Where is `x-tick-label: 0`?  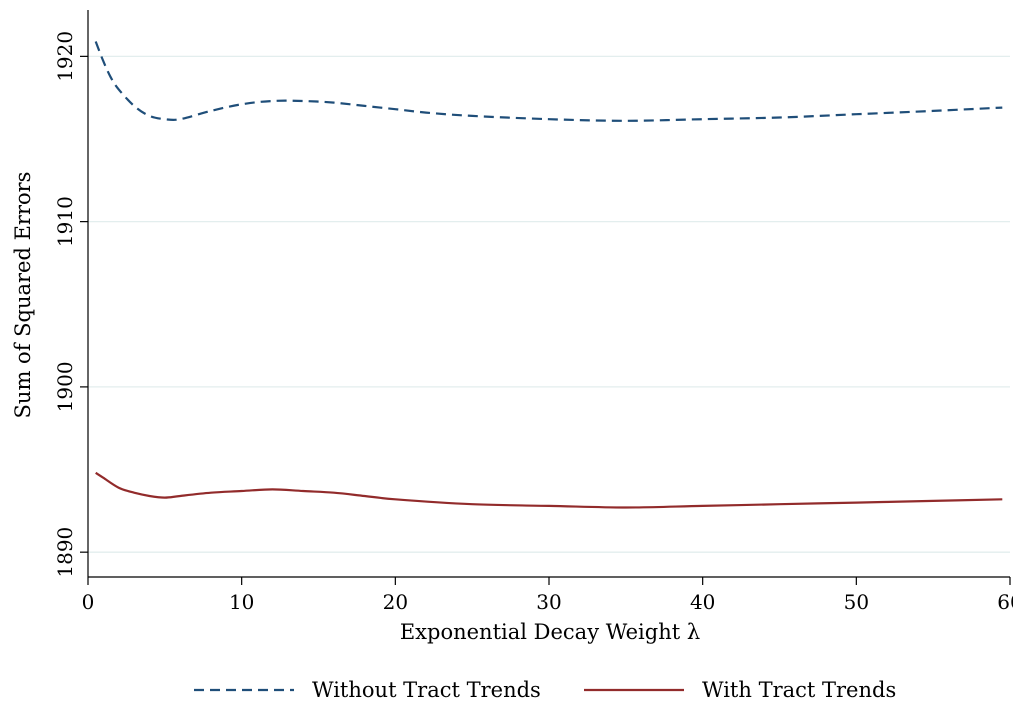 x-tick-label: 0 is located at coordinates (88, 602).